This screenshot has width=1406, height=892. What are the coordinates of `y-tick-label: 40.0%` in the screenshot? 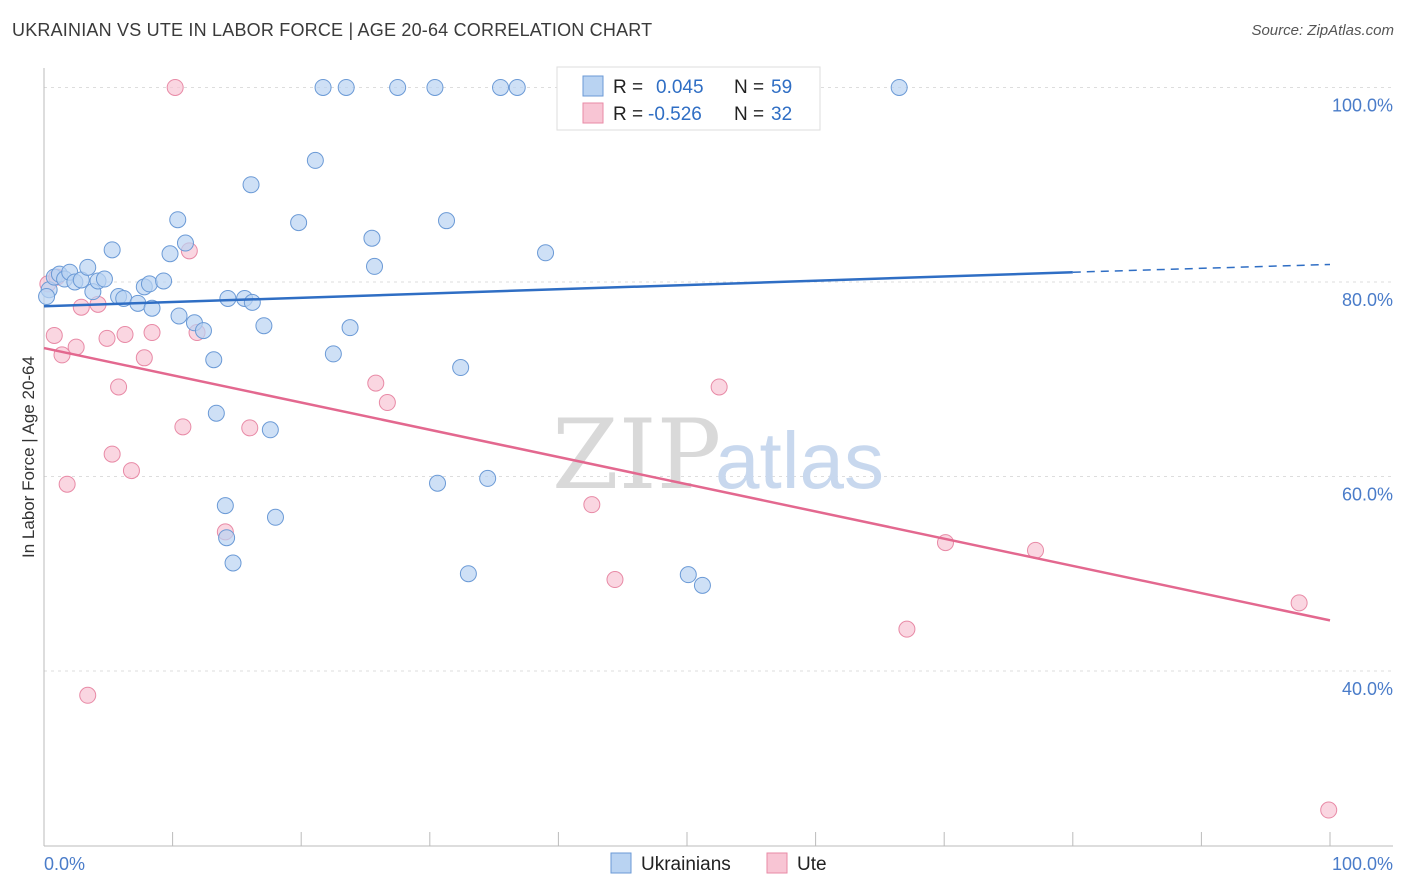 It's located at (1367, 689).